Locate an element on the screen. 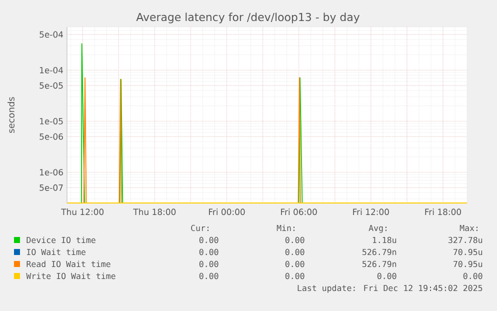 The height and width of the screenshot is (311, 497). legend-label: Device IO time is located at coordinates (61, 240).